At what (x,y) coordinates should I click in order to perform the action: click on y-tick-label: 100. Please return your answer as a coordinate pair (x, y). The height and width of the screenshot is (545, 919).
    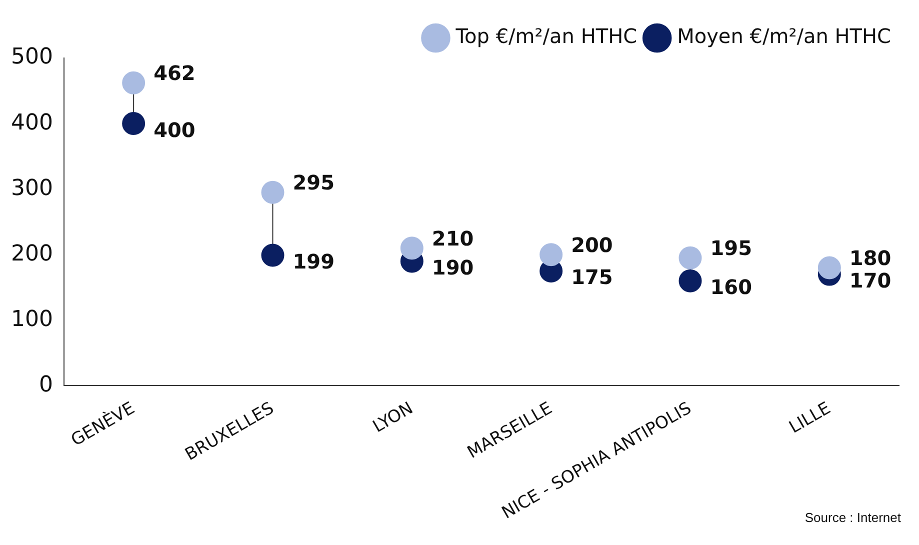
    Looking at the image, I should click on (31, 319).